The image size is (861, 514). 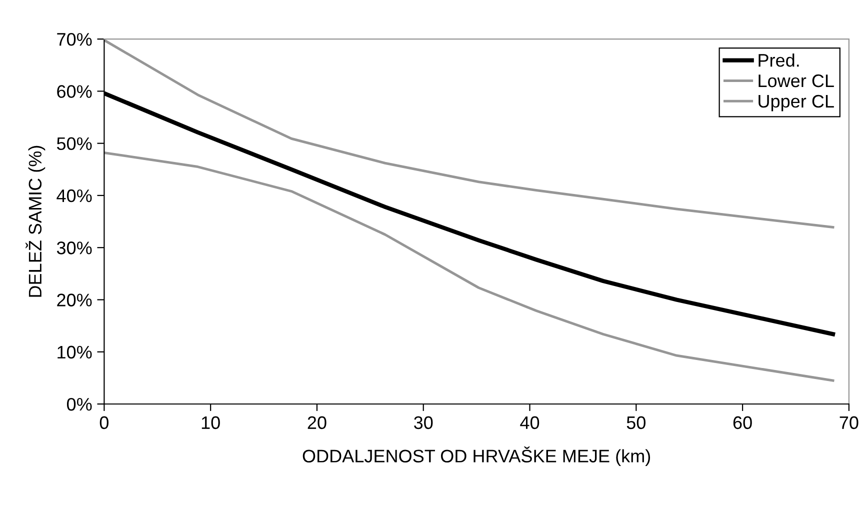 I want to click on x-tick-label: 10, so click(x=211, y=423).